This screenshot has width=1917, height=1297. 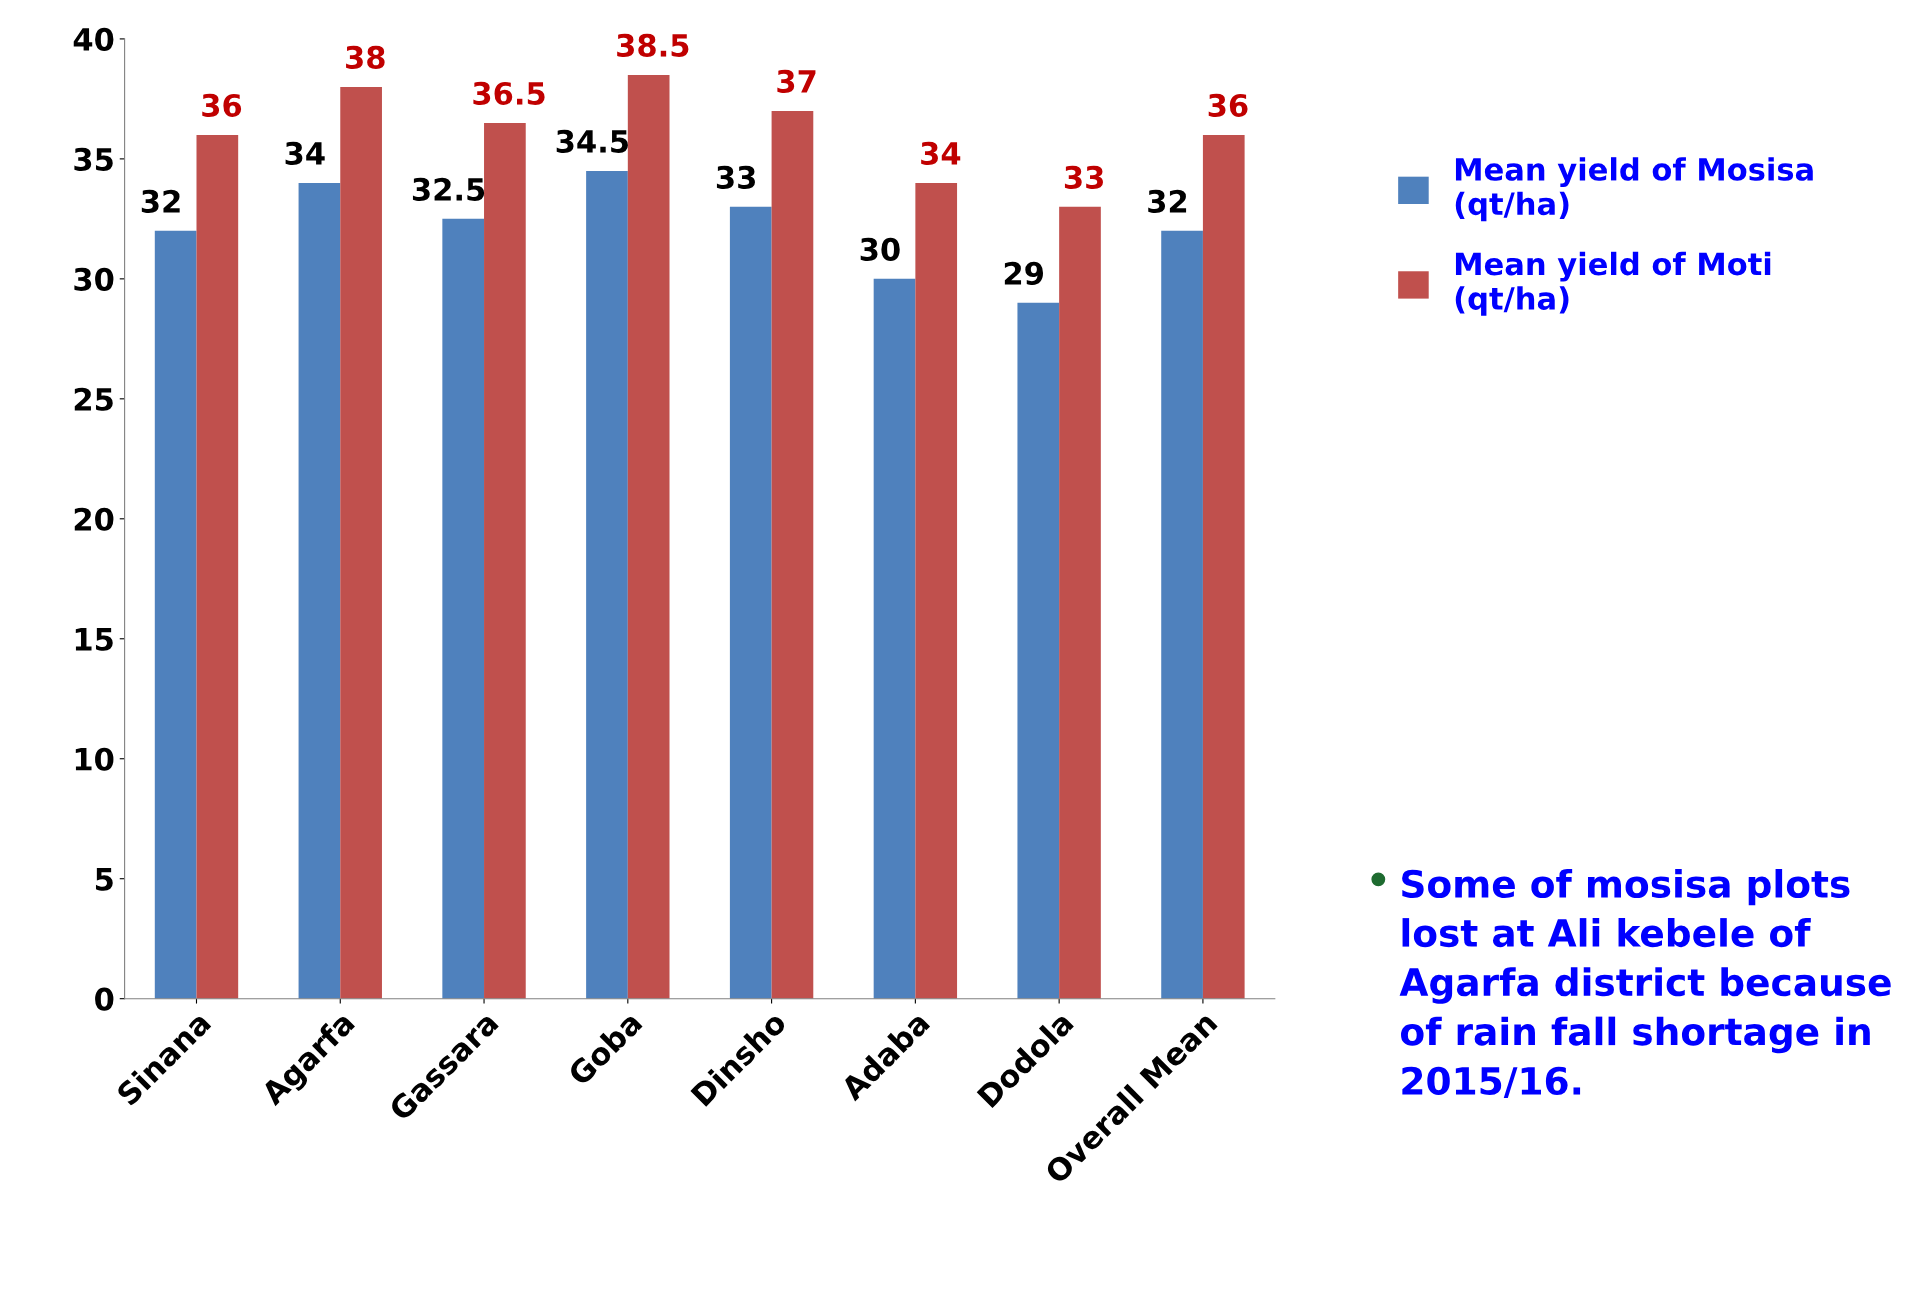 What do you see at coordinates (94, 759) in the screenshot?
I see `y-tick-label: 10` at bounding box center [94, 759].